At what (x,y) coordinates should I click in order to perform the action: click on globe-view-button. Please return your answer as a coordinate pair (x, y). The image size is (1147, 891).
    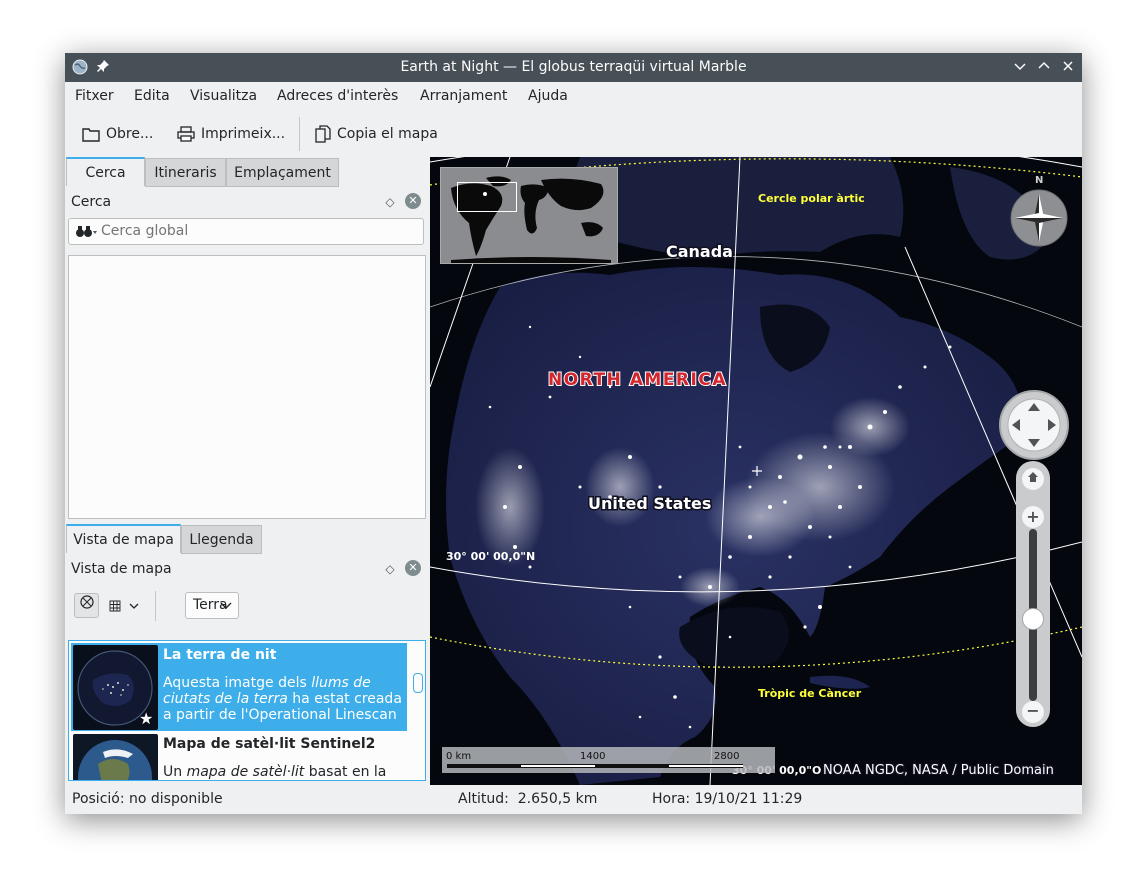
    Looking at the image, I should click on (86, 605).